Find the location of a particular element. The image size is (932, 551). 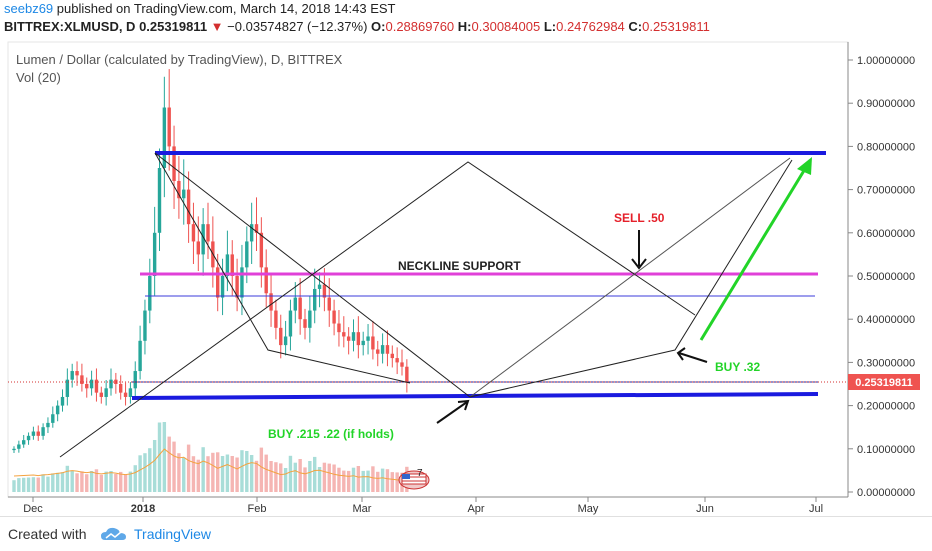

tradingview-cloud-icon is located at coordinates (114, 534).